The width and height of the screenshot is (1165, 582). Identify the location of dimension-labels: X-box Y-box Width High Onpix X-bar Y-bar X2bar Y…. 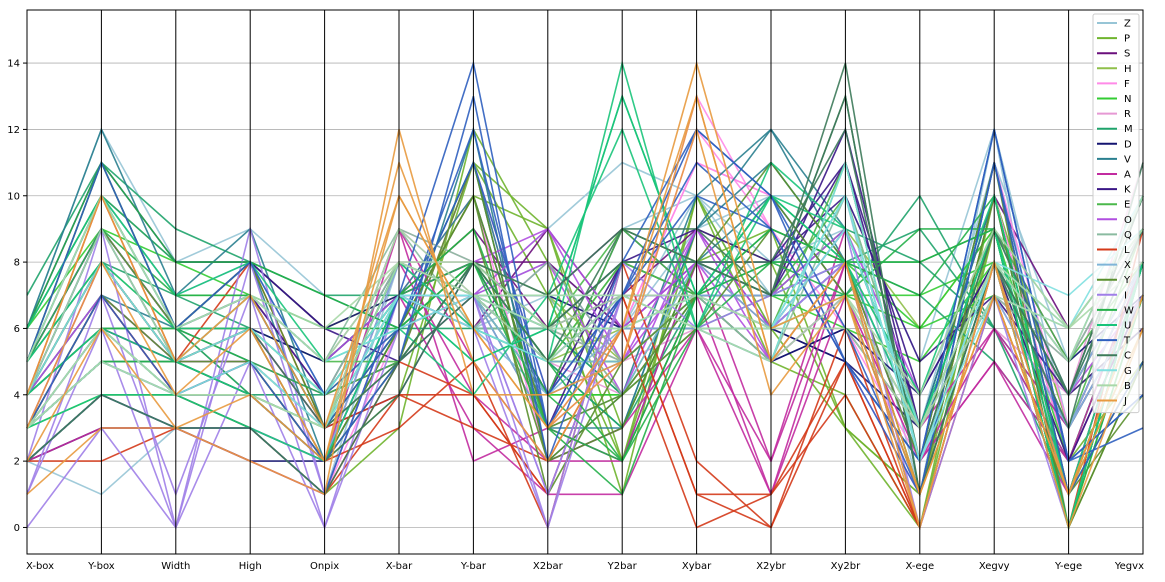
(585, 566).